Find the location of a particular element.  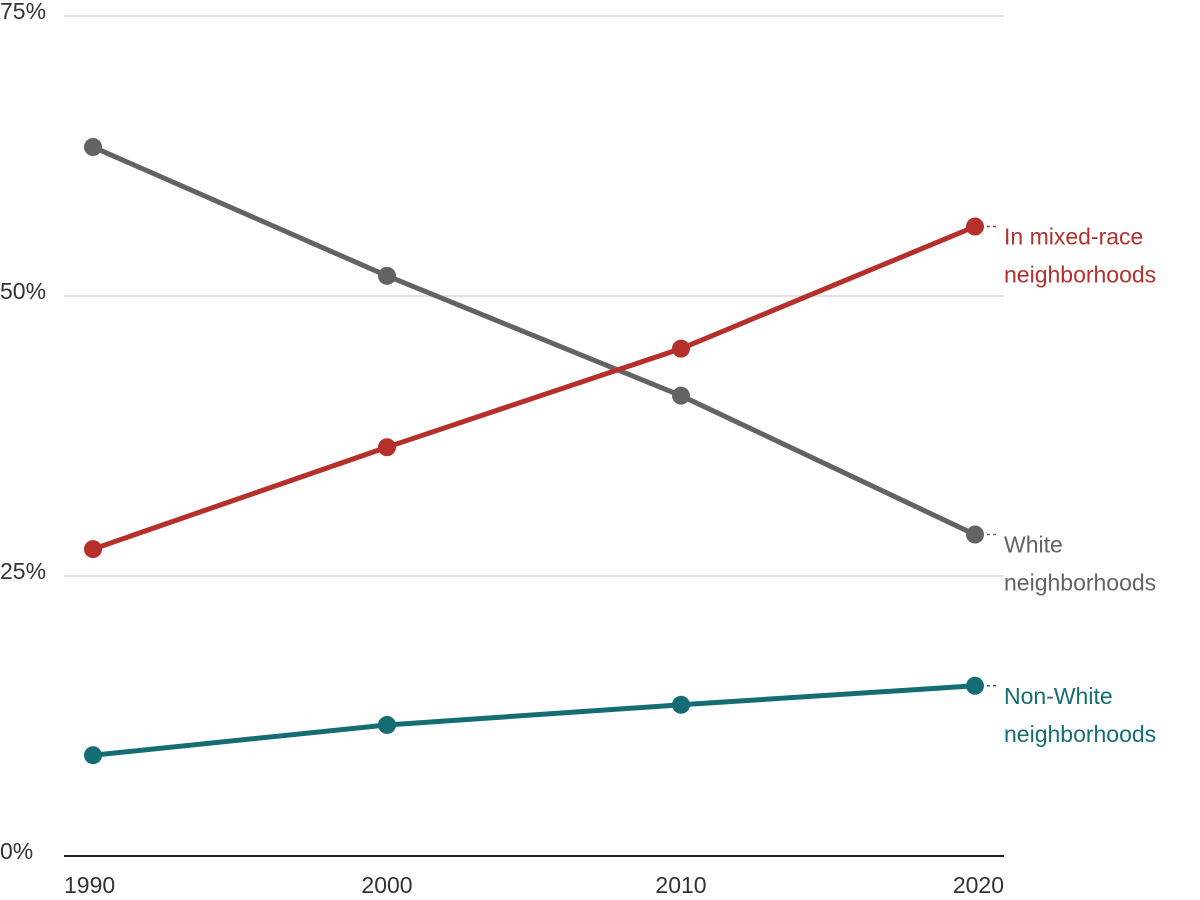

x-tick-label: 1990 is located at coordinates (89, 885).